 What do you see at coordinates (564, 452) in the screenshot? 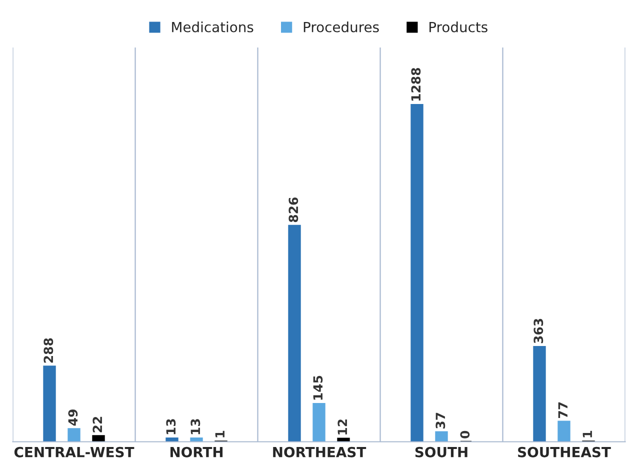
I see `x-tick-label: SOUTHEAST` at bounding box center [564, 452].